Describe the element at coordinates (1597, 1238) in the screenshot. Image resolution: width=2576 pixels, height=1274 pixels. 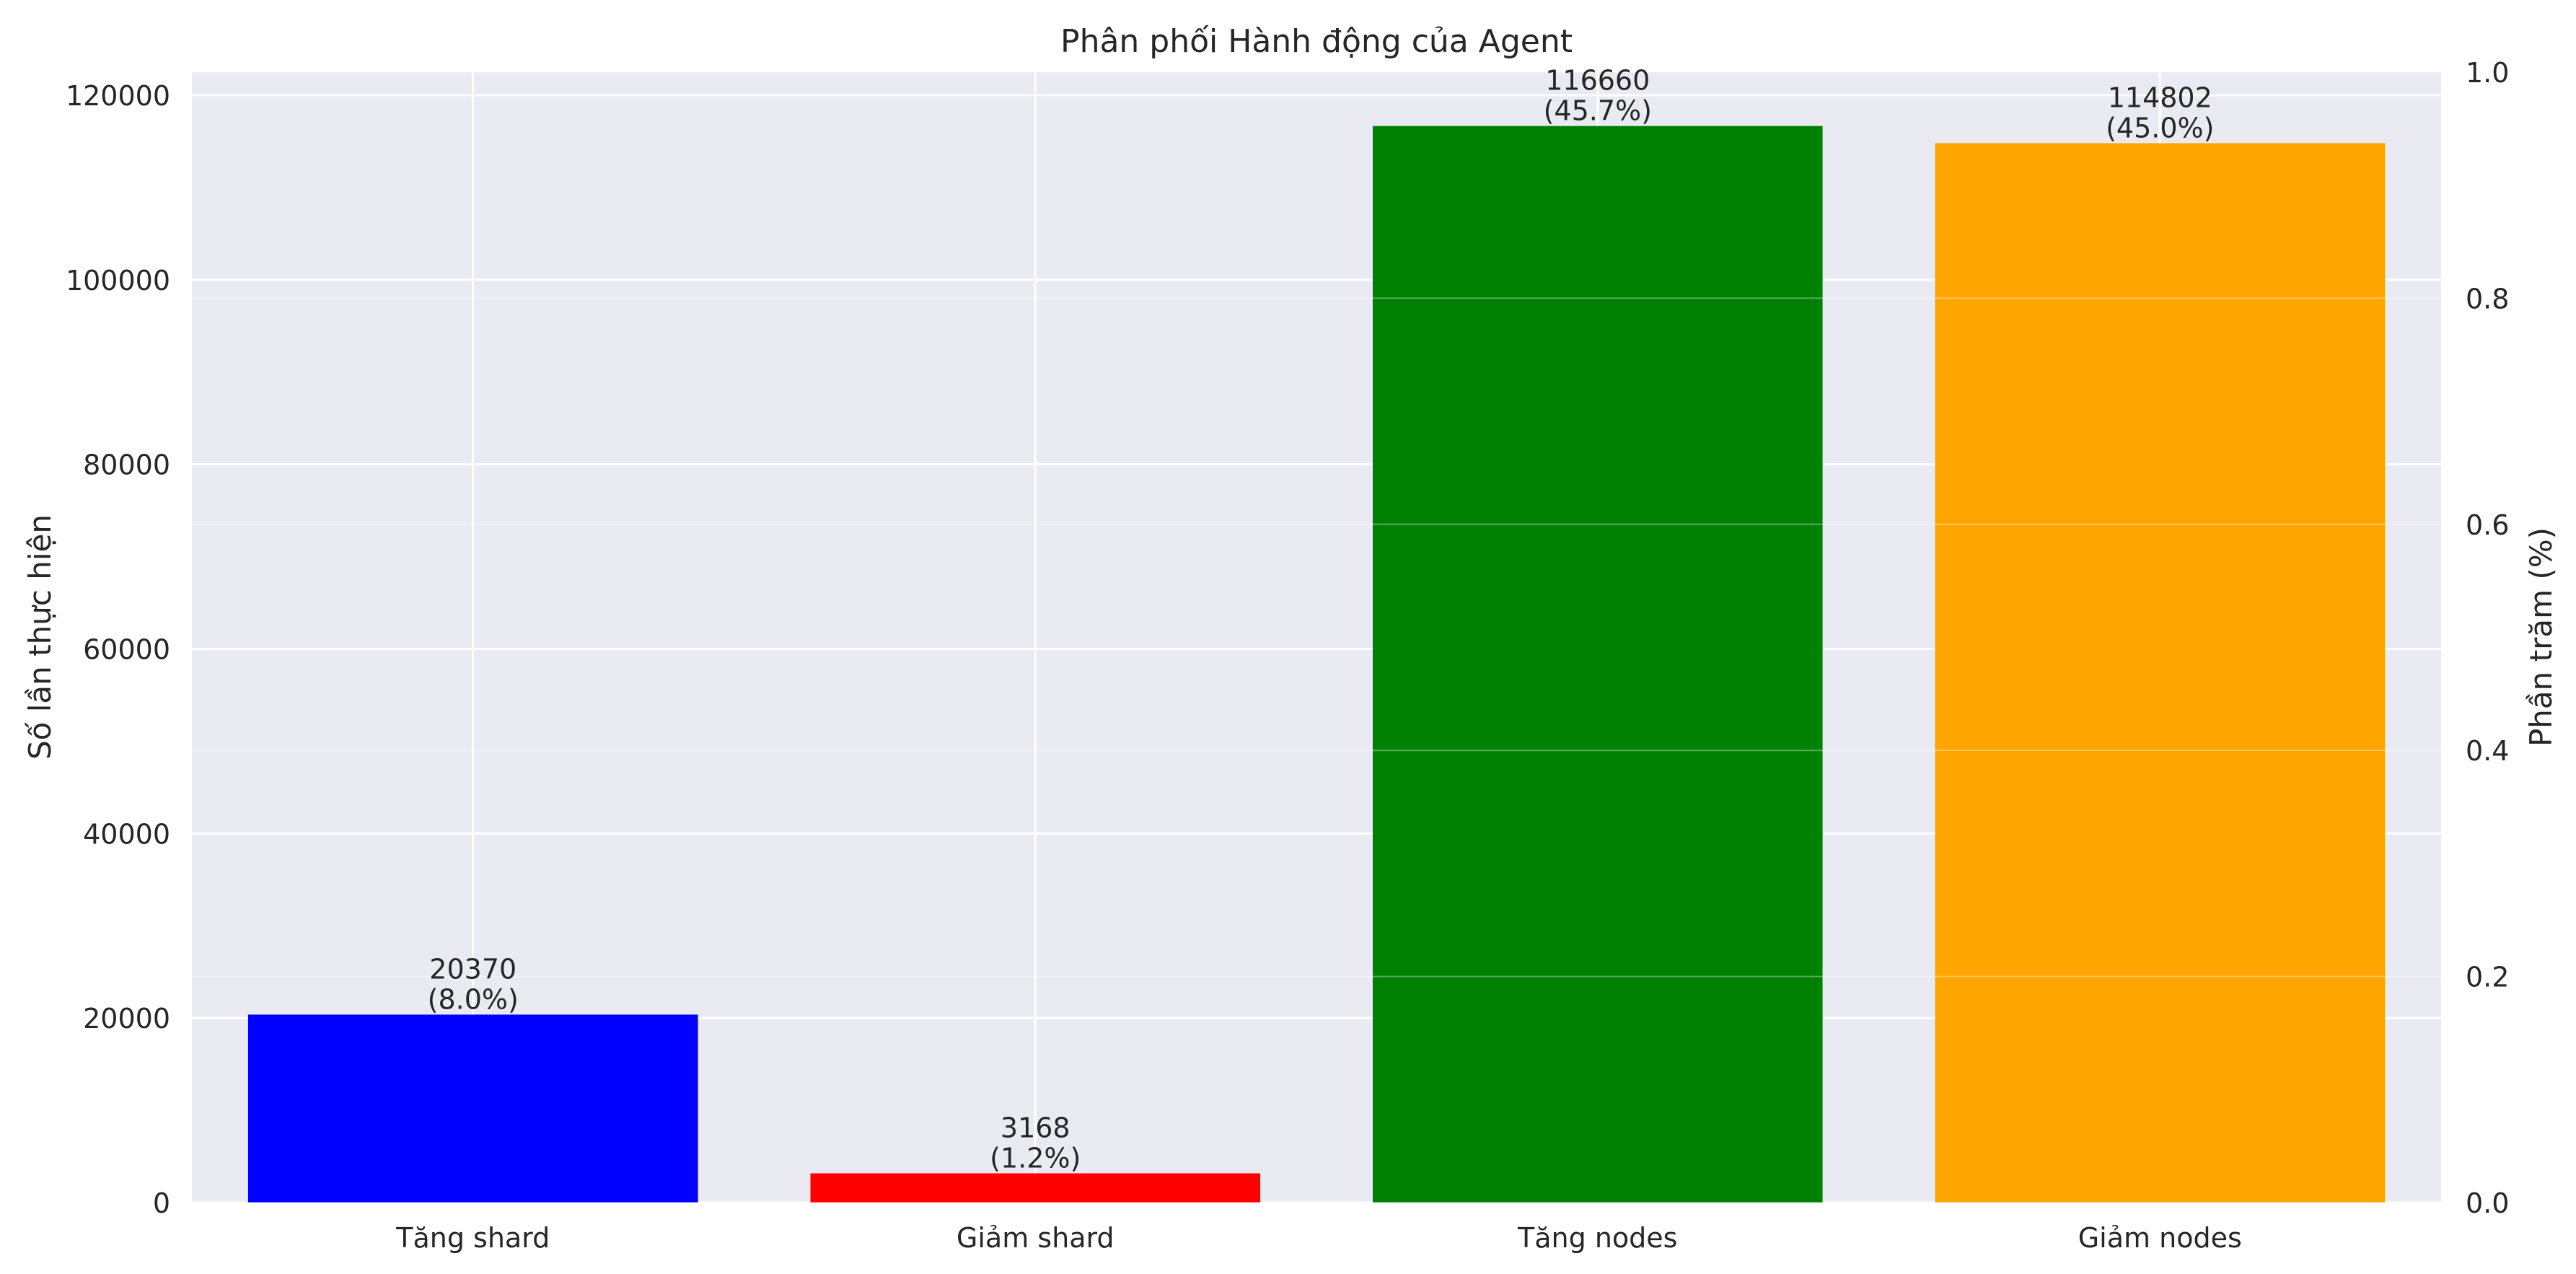
I see `x-tick-label: Tăng nodes` at that location.